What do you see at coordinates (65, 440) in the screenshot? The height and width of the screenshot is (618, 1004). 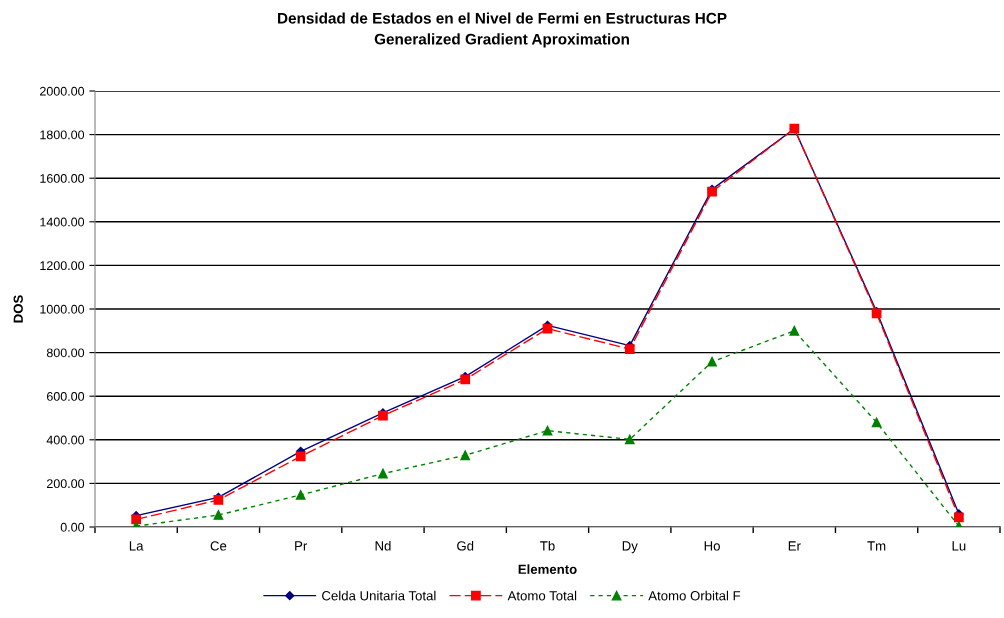 I see `y-tick-label: 400.00` at bounding box center [65, 440].